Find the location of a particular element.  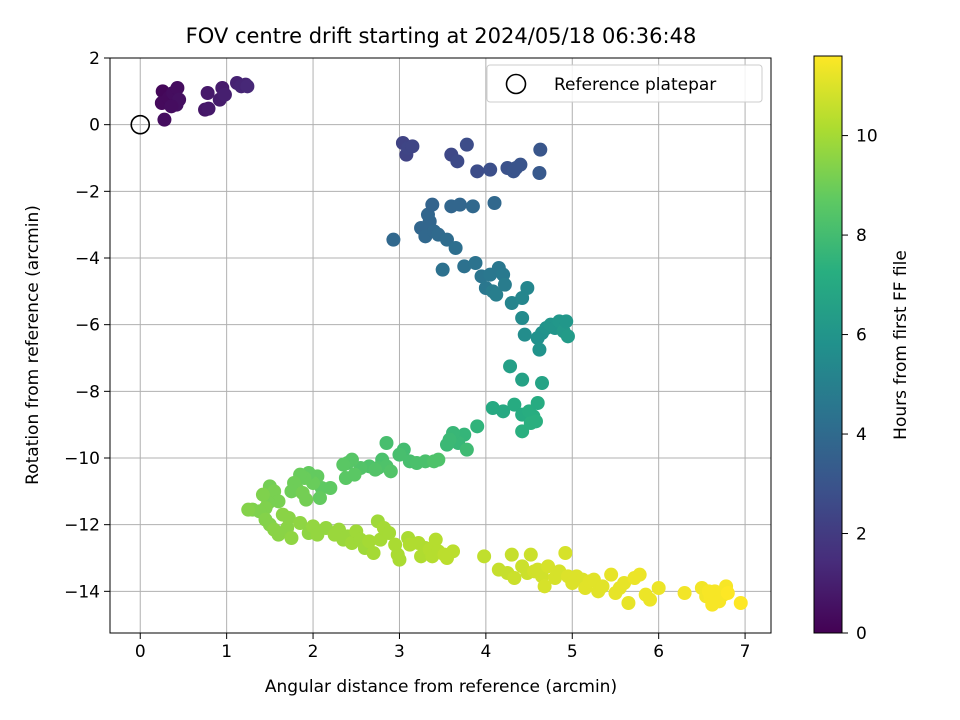

y-tick-label: −4 is located at coordinates (87, 259).